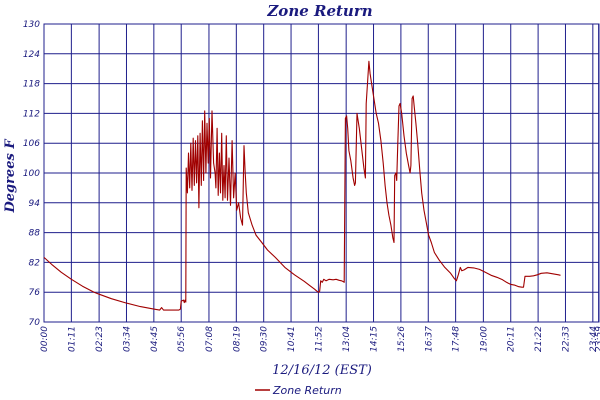 The height and width of the screenshot is (400, 600). I want to click on x-tick-label: 22:33, so click(566, 339).